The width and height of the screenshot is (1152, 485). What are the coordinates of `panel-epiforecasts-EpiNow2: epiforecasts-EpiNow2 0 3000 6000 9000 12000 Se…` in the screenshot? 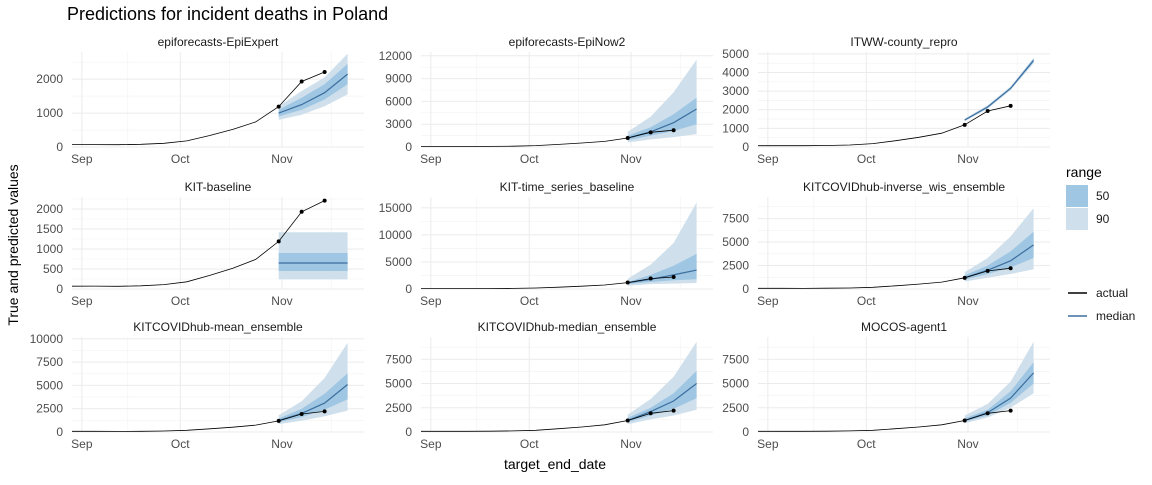 It's located at (546, 100).